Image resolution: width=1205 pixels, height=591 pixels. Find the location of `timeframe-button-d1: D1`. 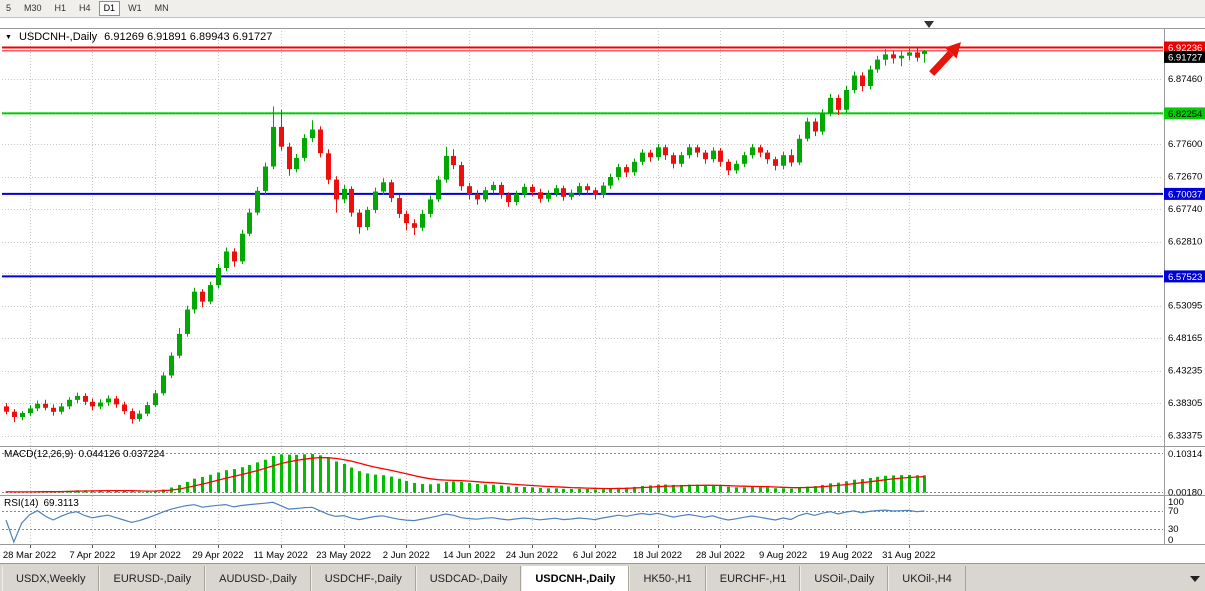

timeframe-button-d1: D1 is located at coordinates (109, 8).